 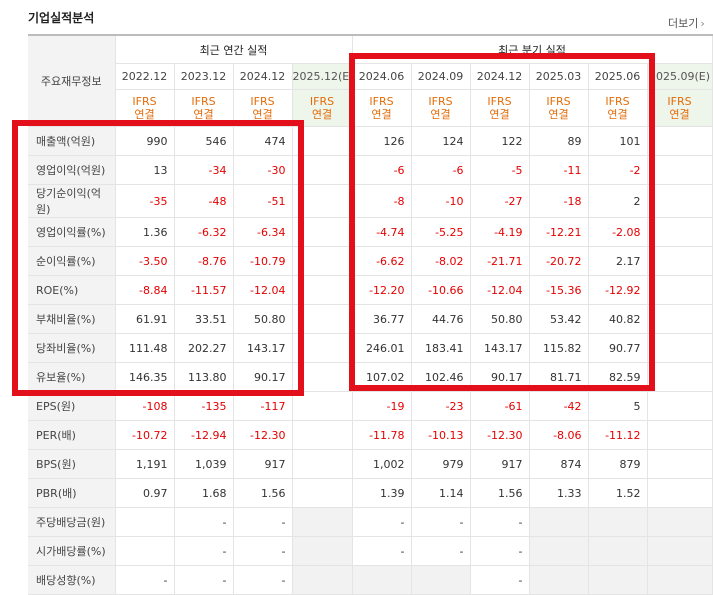 What do you see at coordinates (617, 76) in the screenshot?
I see `period-quarter: 2025.06` at bounding box center [617, 76].